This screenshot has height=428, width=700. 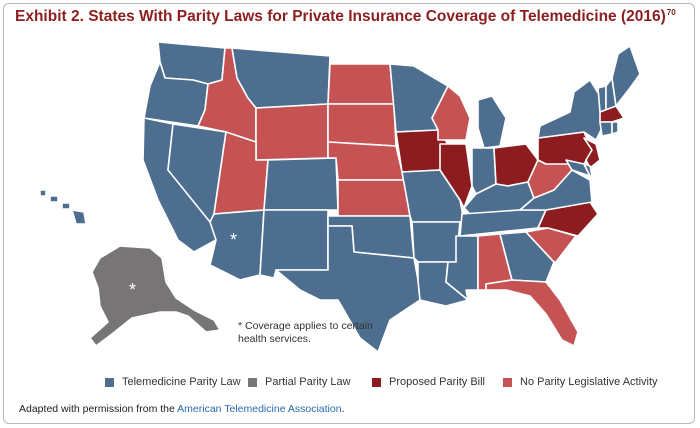 I want to click on state-new-york, so click(x=570, y=110).